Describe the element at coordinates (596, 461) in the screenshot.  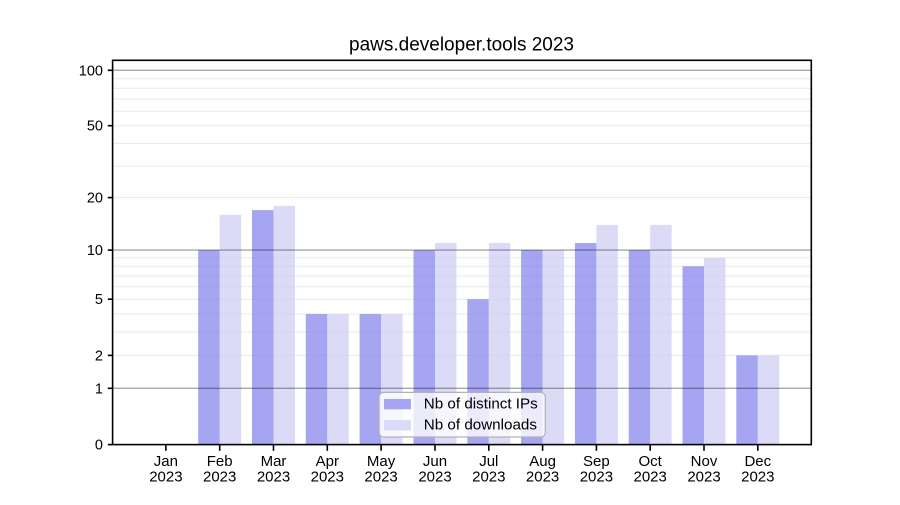
I see `svg-text: Sep` at that location.